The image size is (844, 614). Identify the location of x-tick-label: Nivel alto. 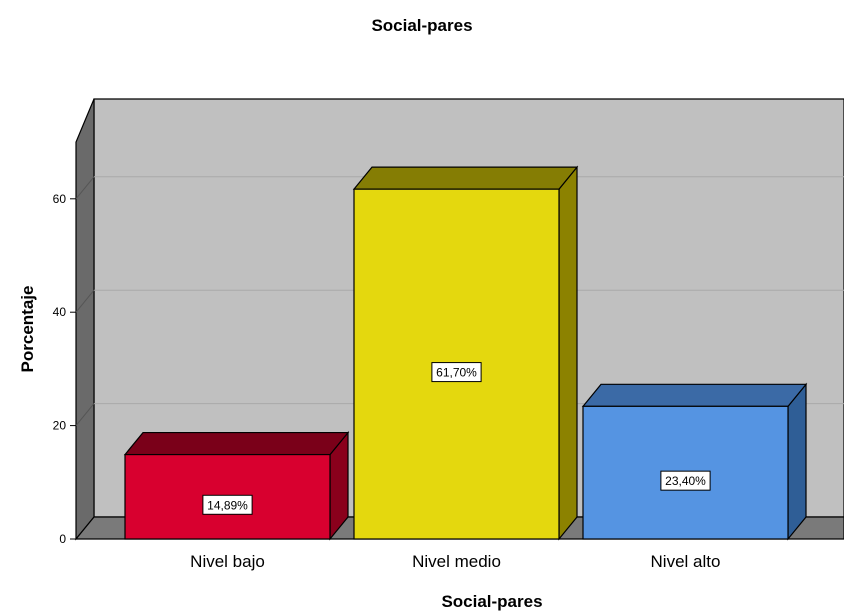
(686, 561).